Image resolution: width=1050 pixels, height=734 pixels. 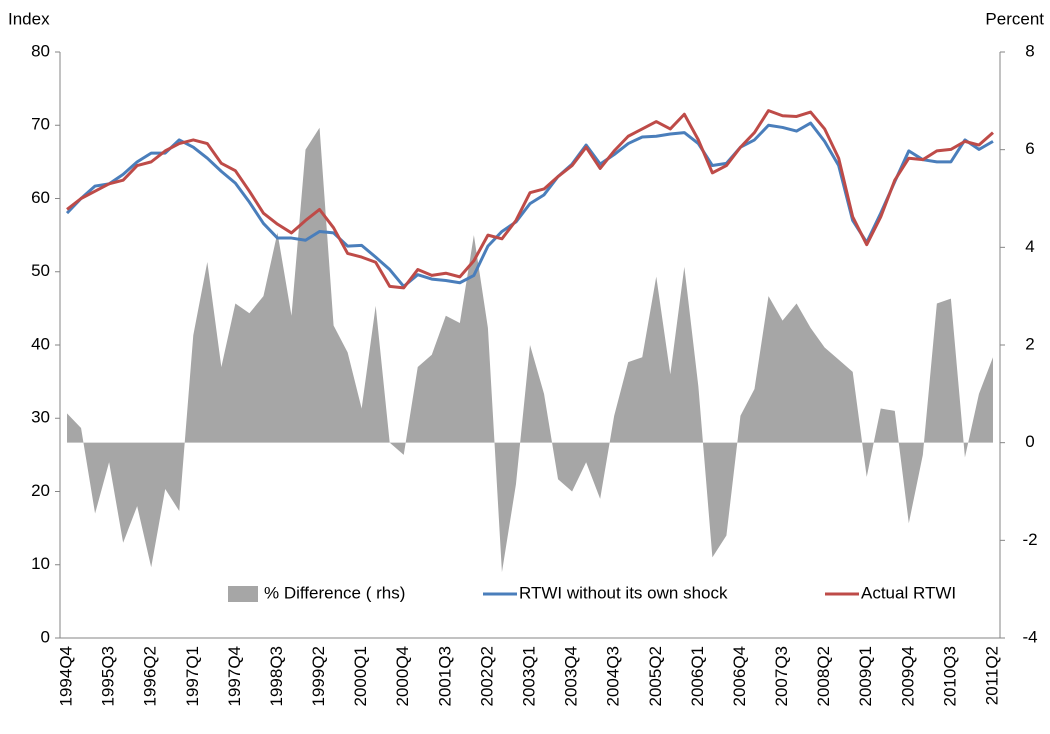 I want to click on y2-axis-label: Percent, so click(x=1014, y=18).